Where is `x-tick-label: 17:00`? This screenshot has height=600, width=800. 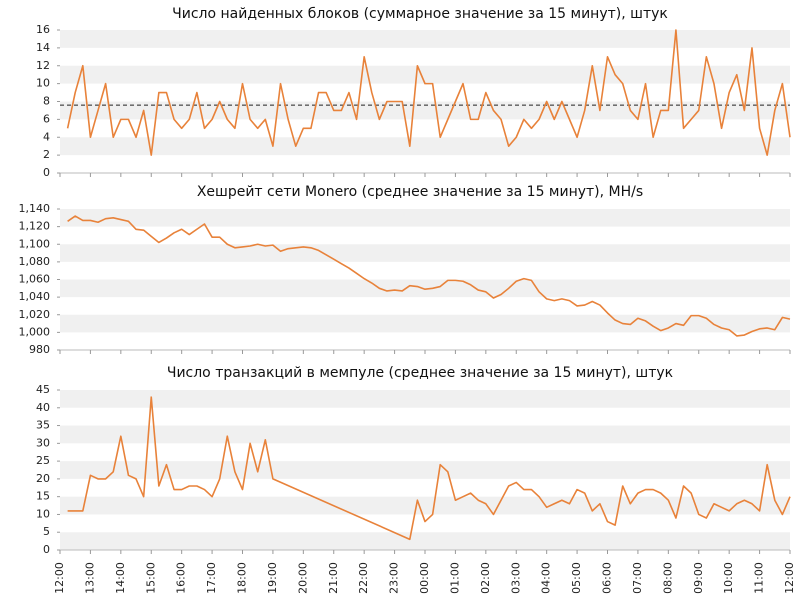
x-tick-label: 17:00 is located at coordinates (211, 578).